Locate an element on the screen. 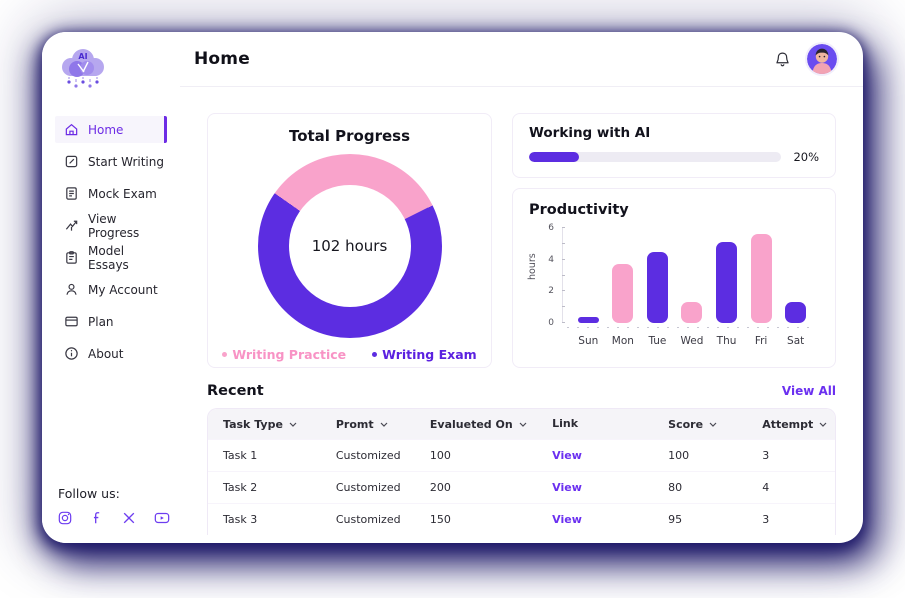  sidebar-item-my-account: My Account is located at coordinates (111, 289).